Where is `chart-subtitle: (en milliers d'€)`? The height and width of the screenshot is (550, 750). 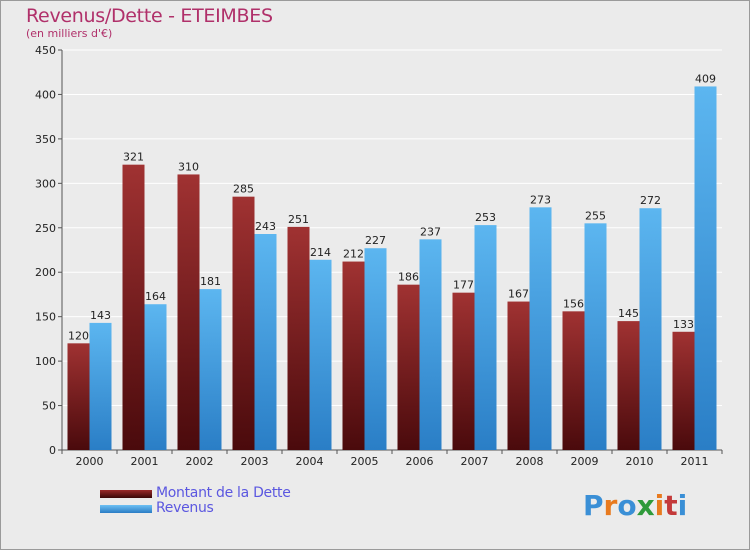 chart-subtitle: (en milliers d'€) is located at coordinates (69, 33).